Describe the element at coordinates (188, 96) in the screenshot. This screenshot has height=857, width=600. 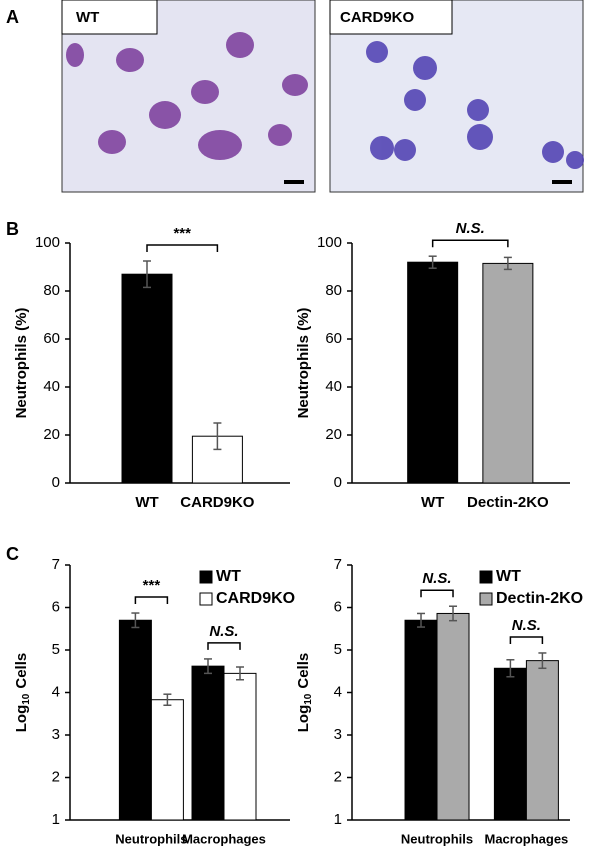
I see `micrograph: WT` at that location.